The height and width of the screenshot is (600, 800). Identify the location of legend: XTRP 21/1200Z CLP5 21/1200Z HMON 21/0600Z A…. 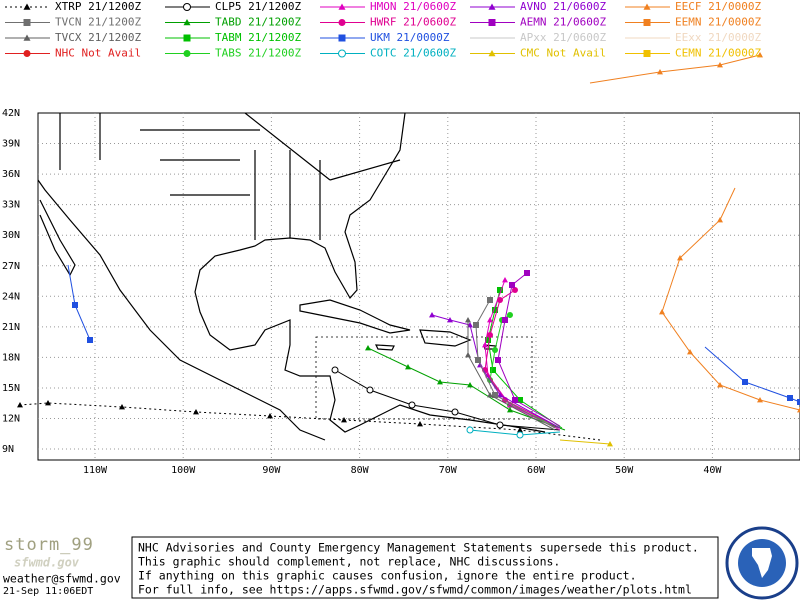
(383, 30).